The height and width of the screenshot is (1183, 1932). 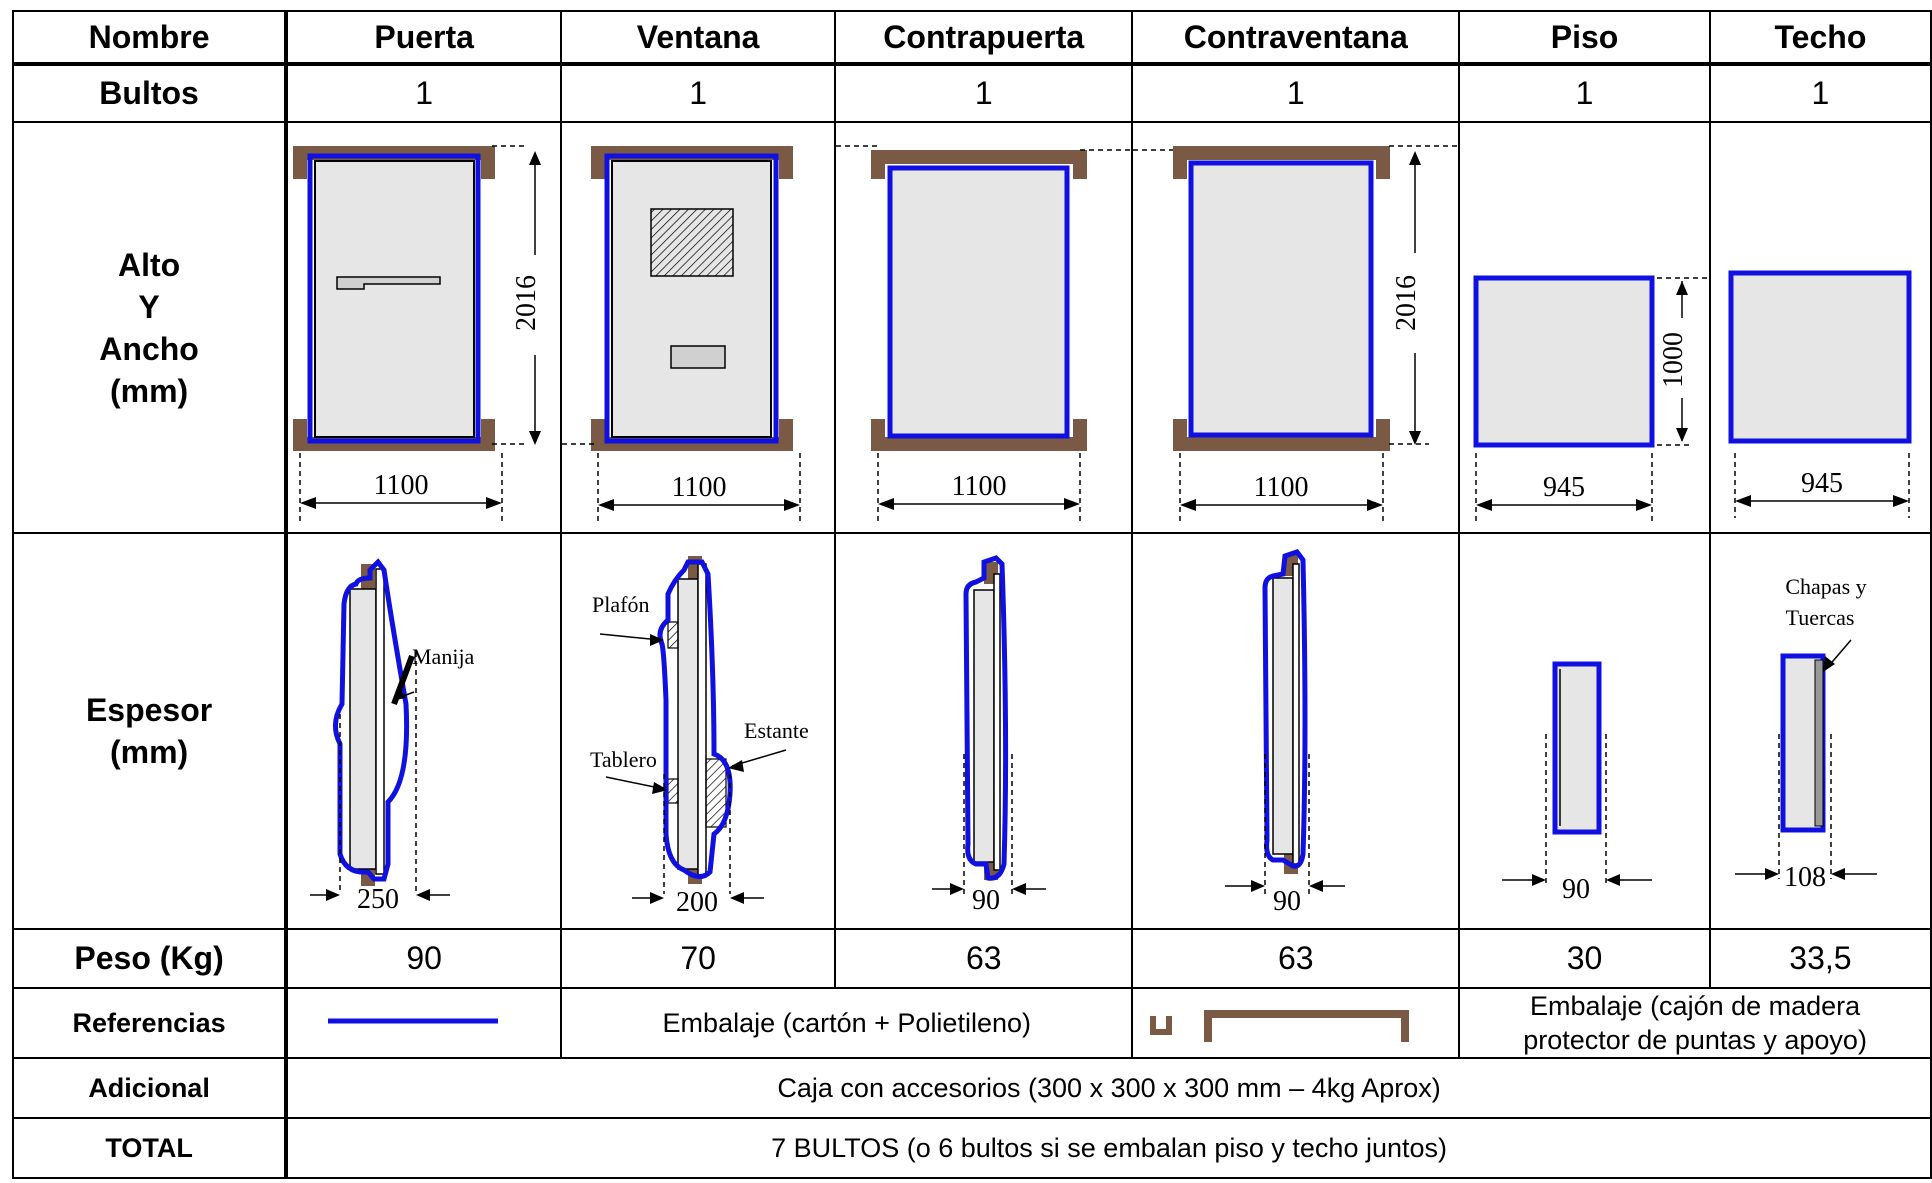 I want to click on piso-side-drawing: 90, so click(x=1577, y=783).